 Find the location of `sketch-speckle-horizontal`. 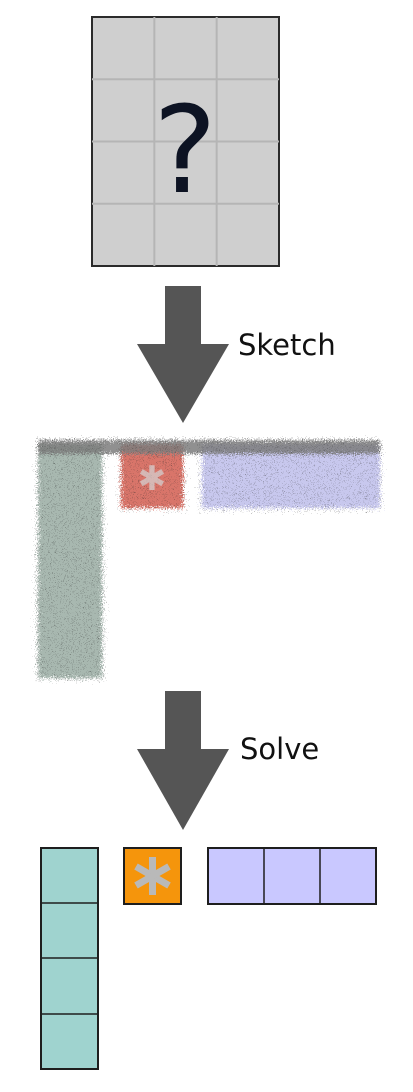

sketch-speckle-horizontal is located at coordinates (291, 476).